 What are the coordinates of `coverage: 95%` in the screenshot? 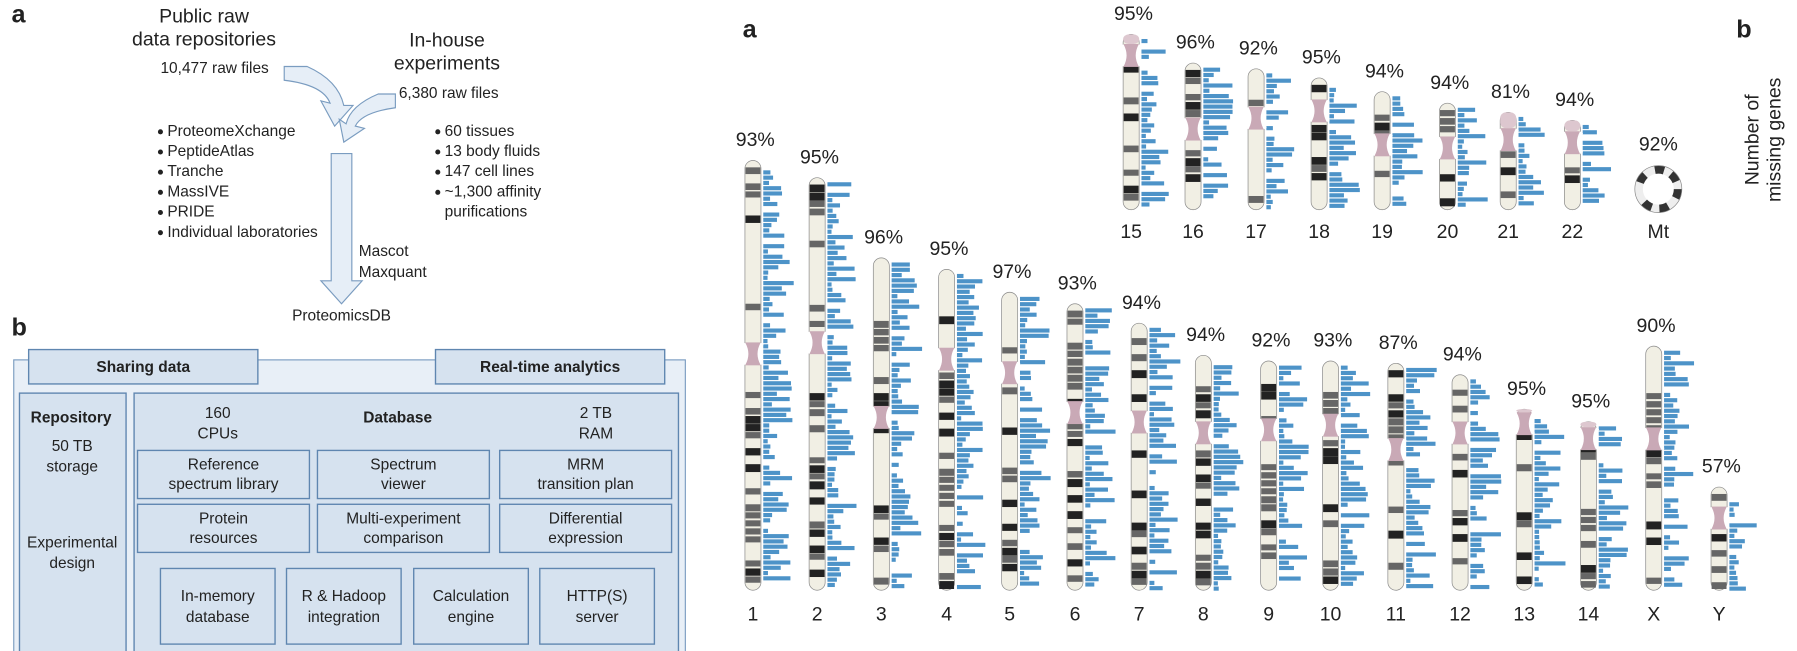 It's located at (819, 157).